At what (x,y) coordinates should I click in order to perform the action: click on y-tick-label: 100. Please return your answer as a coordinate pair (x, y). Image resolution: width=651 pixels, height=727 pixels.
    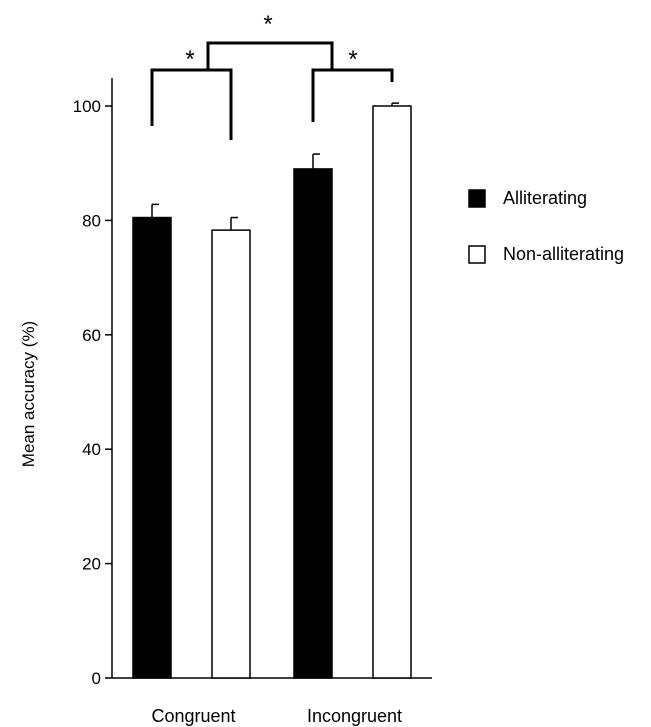
    Looking at the image, I should click on (87, 106).